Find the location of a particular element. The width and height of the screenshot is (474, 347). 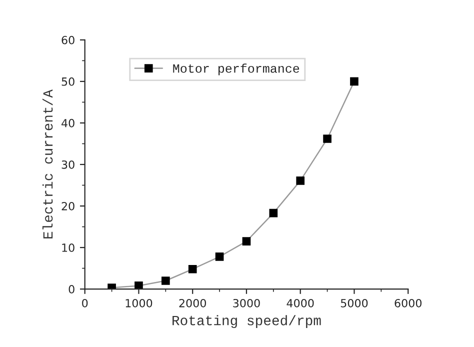

y-tick-label: 30 is located at coordinates (68, 164).